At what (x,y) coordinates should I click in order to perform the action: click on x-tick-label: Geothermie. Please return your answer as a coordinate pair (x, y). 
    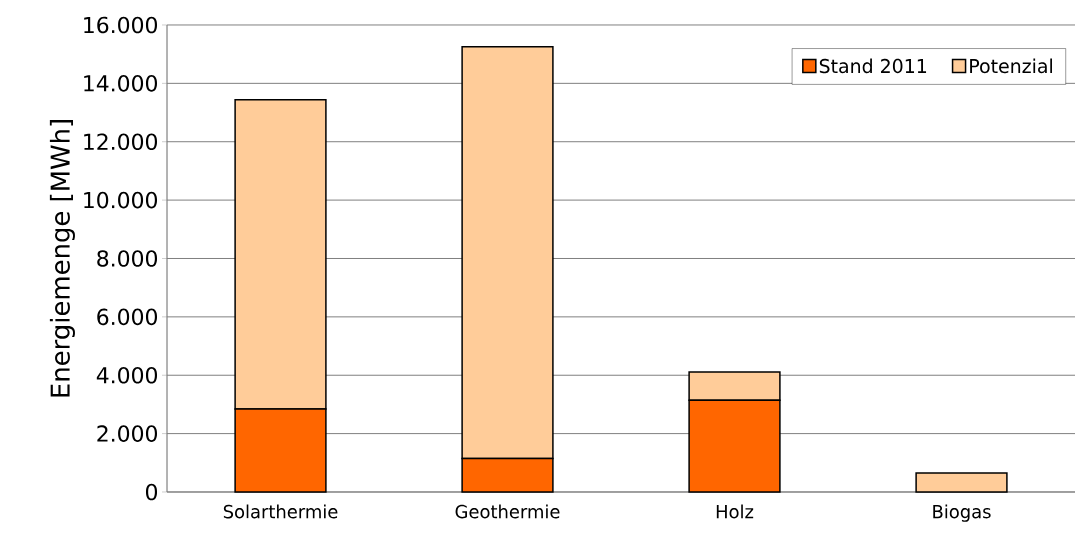
    Looking at the image, I should click on (507, 511).